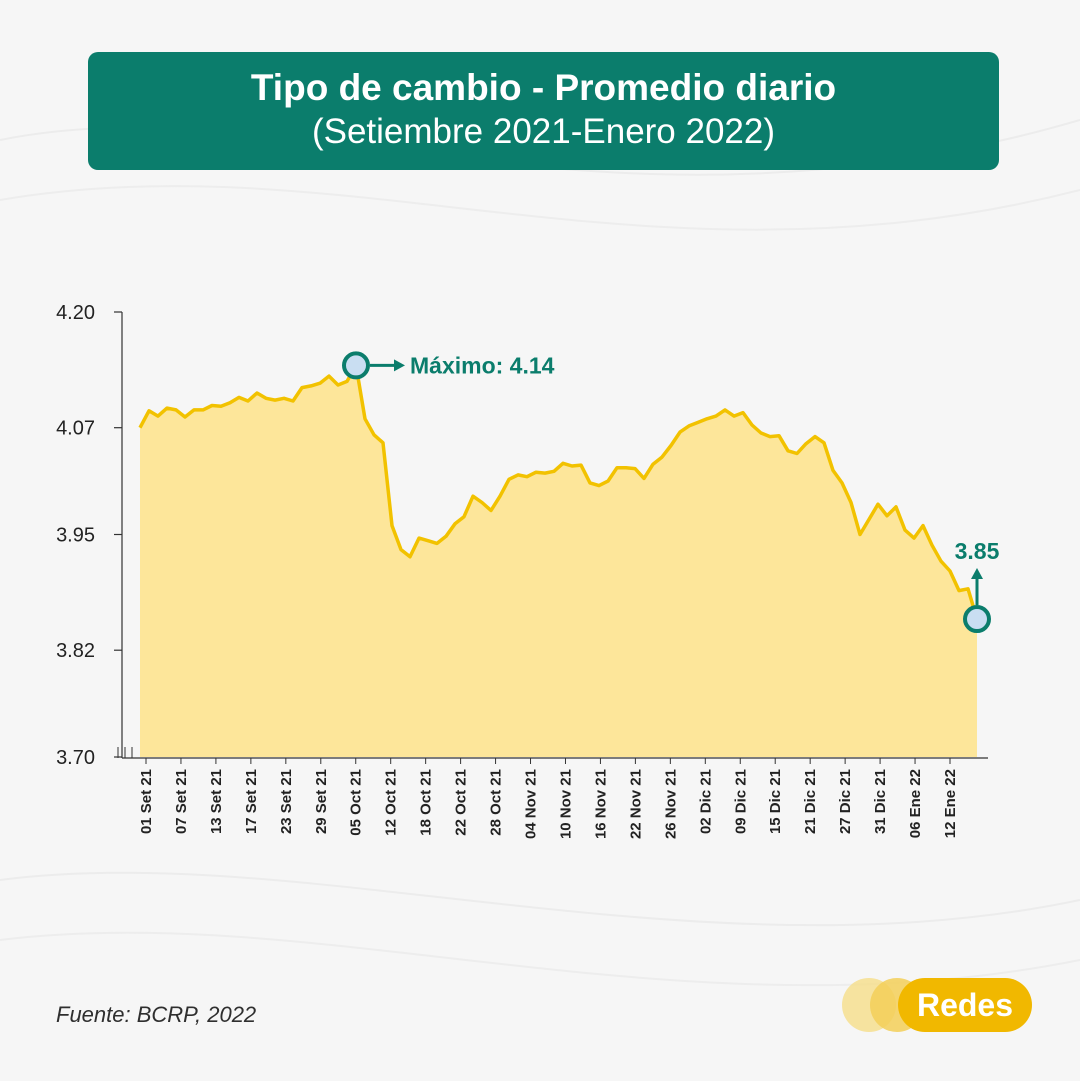 The height and width of the screenshot is (1081, 1080). I want to click on y-tick-label: 4.07, so click(75, 429).